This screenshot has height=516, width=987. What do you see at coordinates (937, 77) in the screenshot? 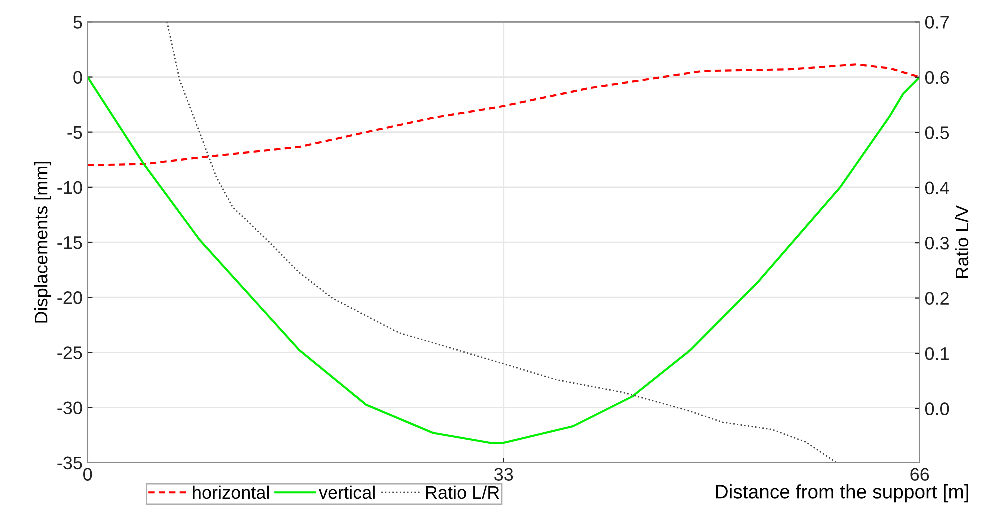
I see `y2-tick-label: 0.6` at bounding box center [937, 77].